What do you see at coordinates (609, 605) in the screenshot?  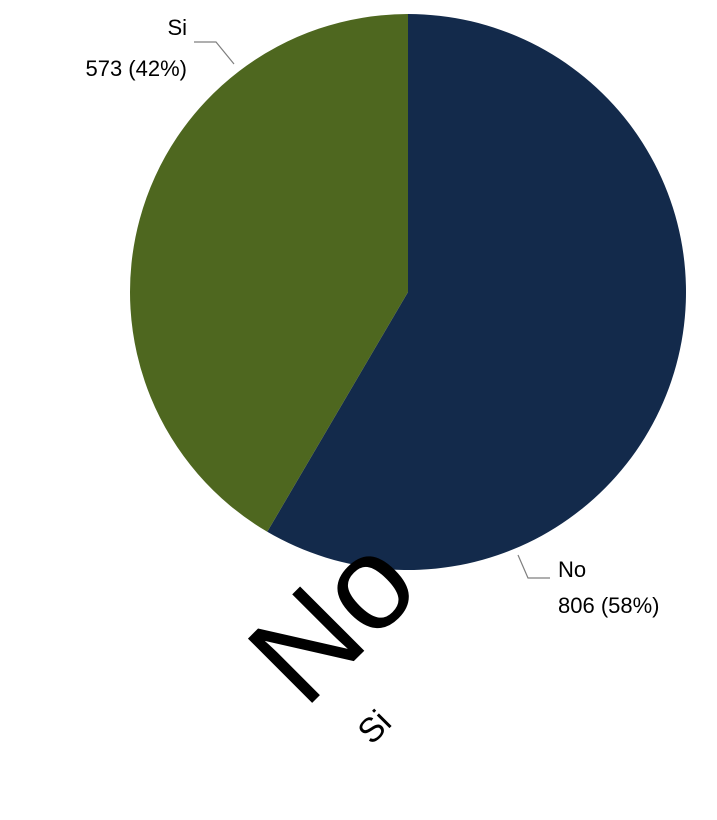 I see `data-label-no-value: 806 (58%)` at bounding box center [609, 605].